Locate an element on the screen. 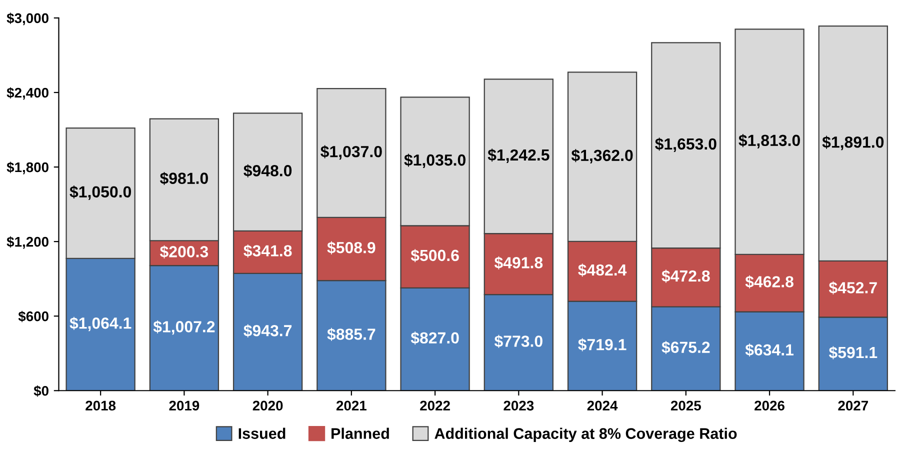  data-label: $1,891.0 is located at coordinates (853, 143).